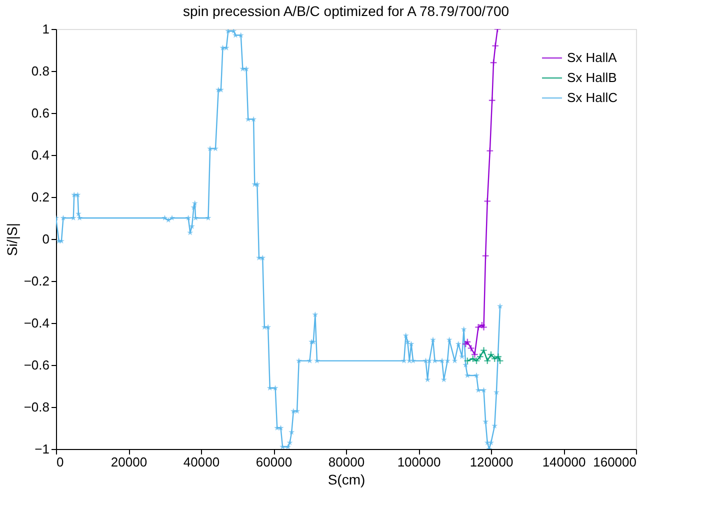 This screenshot has height=522, width=712. What do you see at coordinates (37, 407) in the screenshot?
I see `y-tick-label: −0.8` at bounding box center [37, 407].